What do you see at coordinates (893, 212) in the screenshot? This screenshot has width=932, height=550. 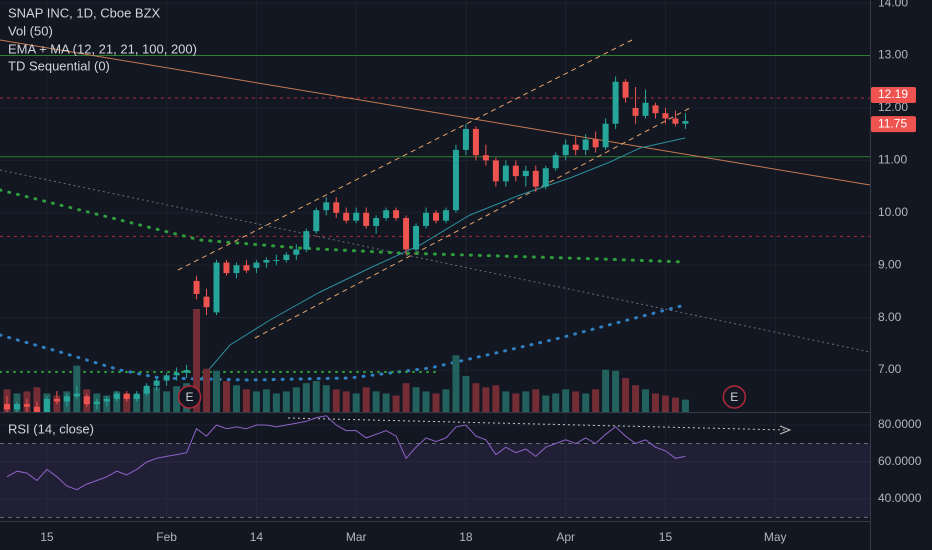 I see `y-tick-label: 10.00` at bounding box center [893, 212].